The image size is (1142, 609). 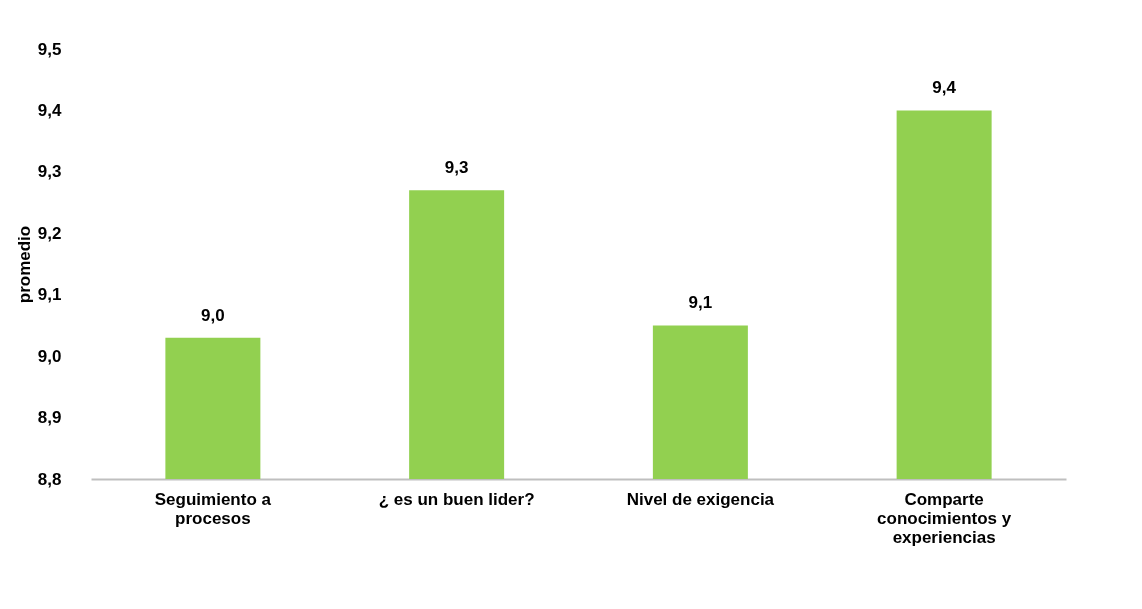 I want to click on data-label: 9,0, so click(x=213, y=315).